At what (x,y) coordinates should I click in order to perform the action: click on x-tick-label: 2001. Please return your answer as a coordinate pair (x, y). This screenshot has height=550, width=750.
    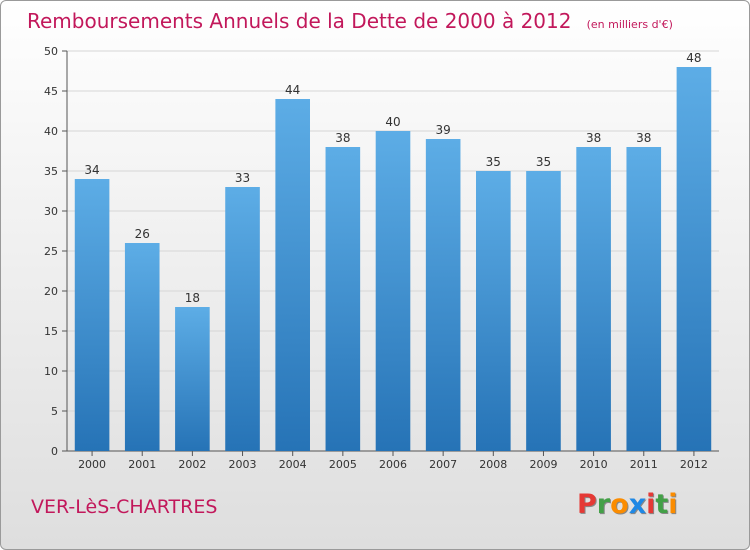
    Looking at the image, I should click on (142, 464).